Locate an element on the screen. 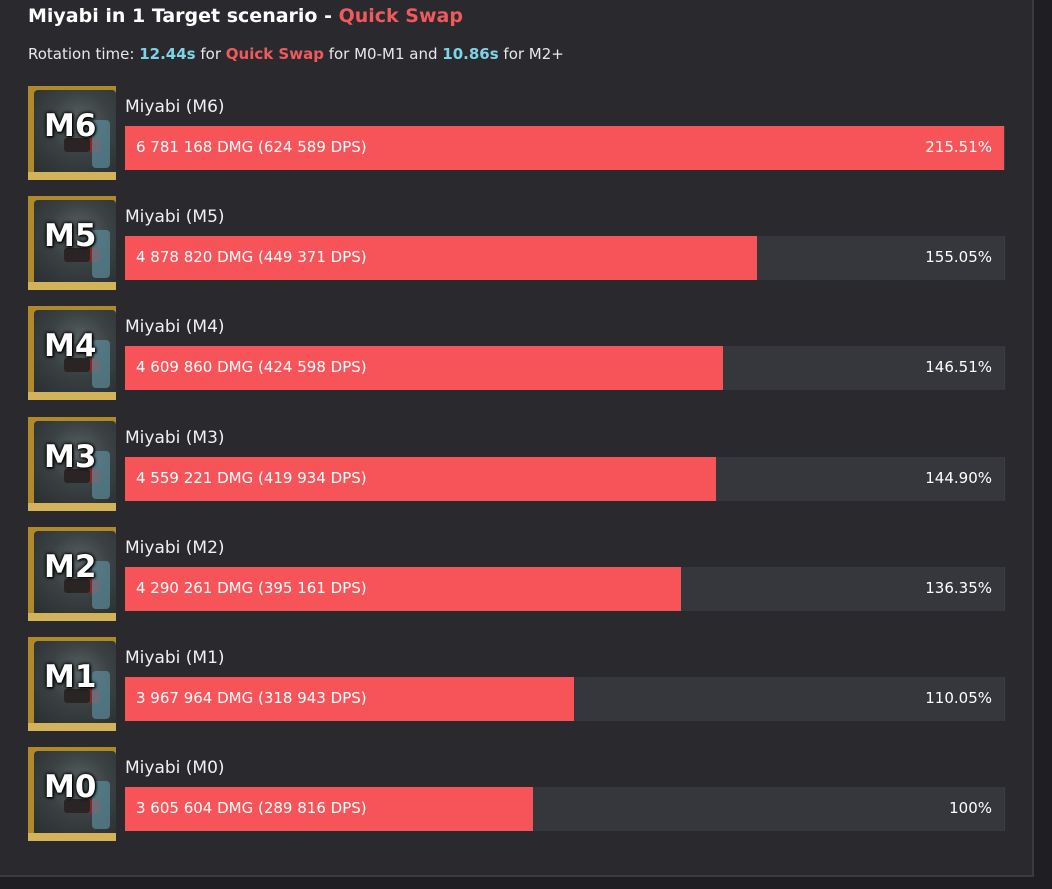  character-portrait: M1 is located at coordinates (72, 684).